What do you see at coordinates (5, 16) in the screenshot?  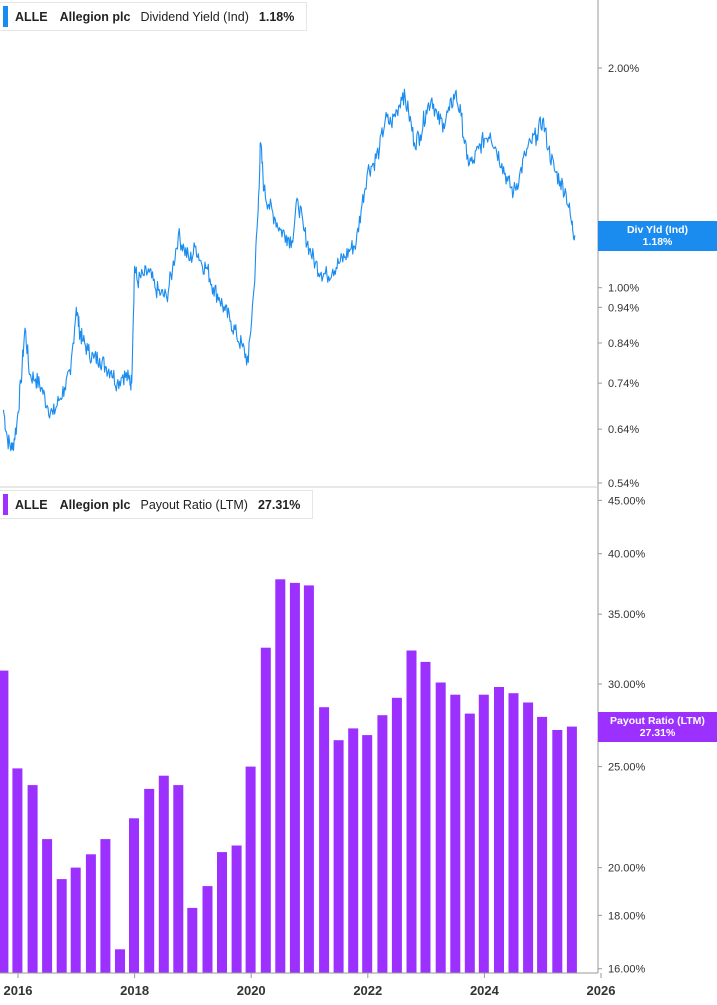 I see `yield-legend-swatch` at bounding box center [5, 16].